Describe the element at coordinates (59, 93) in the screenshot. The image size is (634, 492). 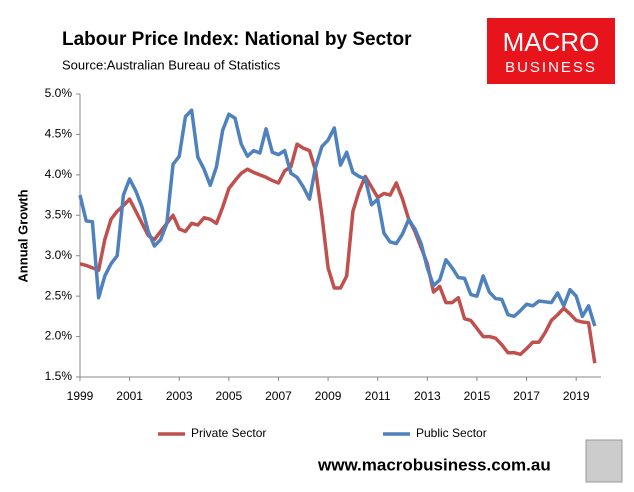
I see `y-tick-label: 5.0%` at that location.